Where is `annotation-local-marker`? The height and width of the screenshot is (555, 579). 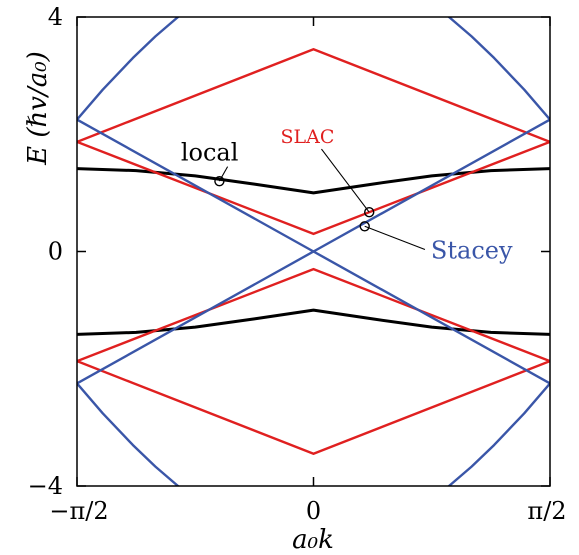
annotation-local-marker is located at coordinates (219, 181).